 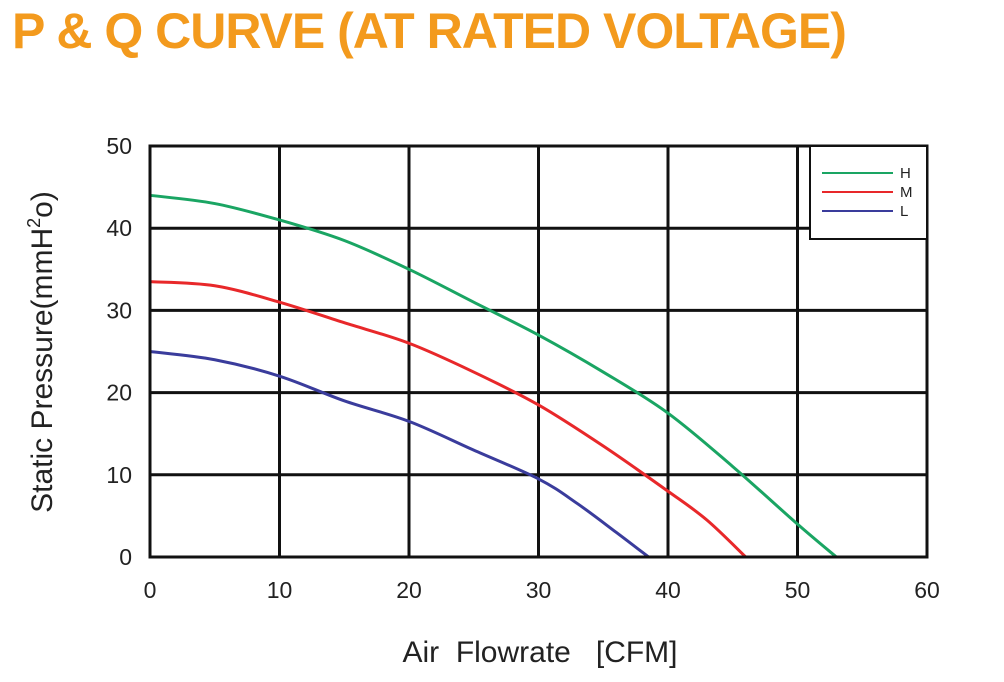 I want to click on y-axis-label: Static Pressure(mmH2o), so click(x=41, y=352).